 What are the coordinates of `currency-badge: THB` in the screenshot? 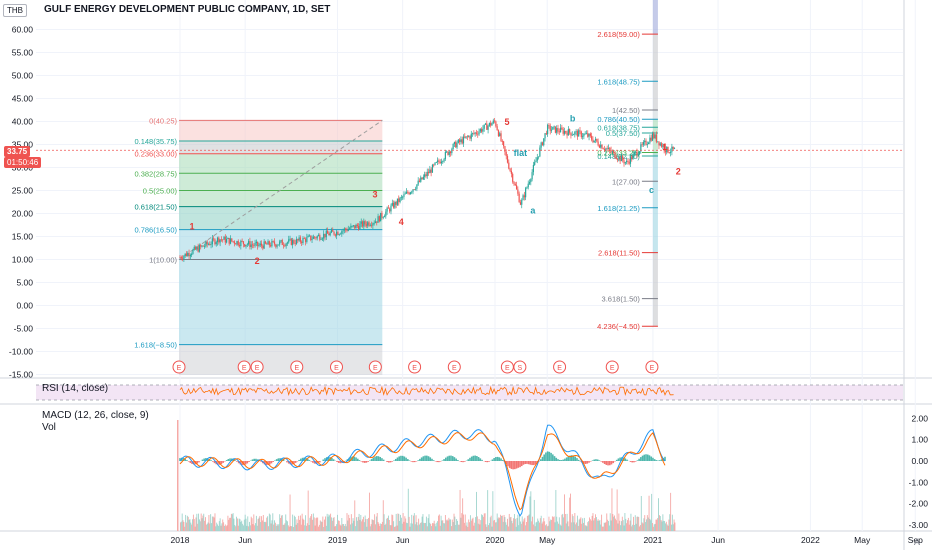 It's located at (15, 10).